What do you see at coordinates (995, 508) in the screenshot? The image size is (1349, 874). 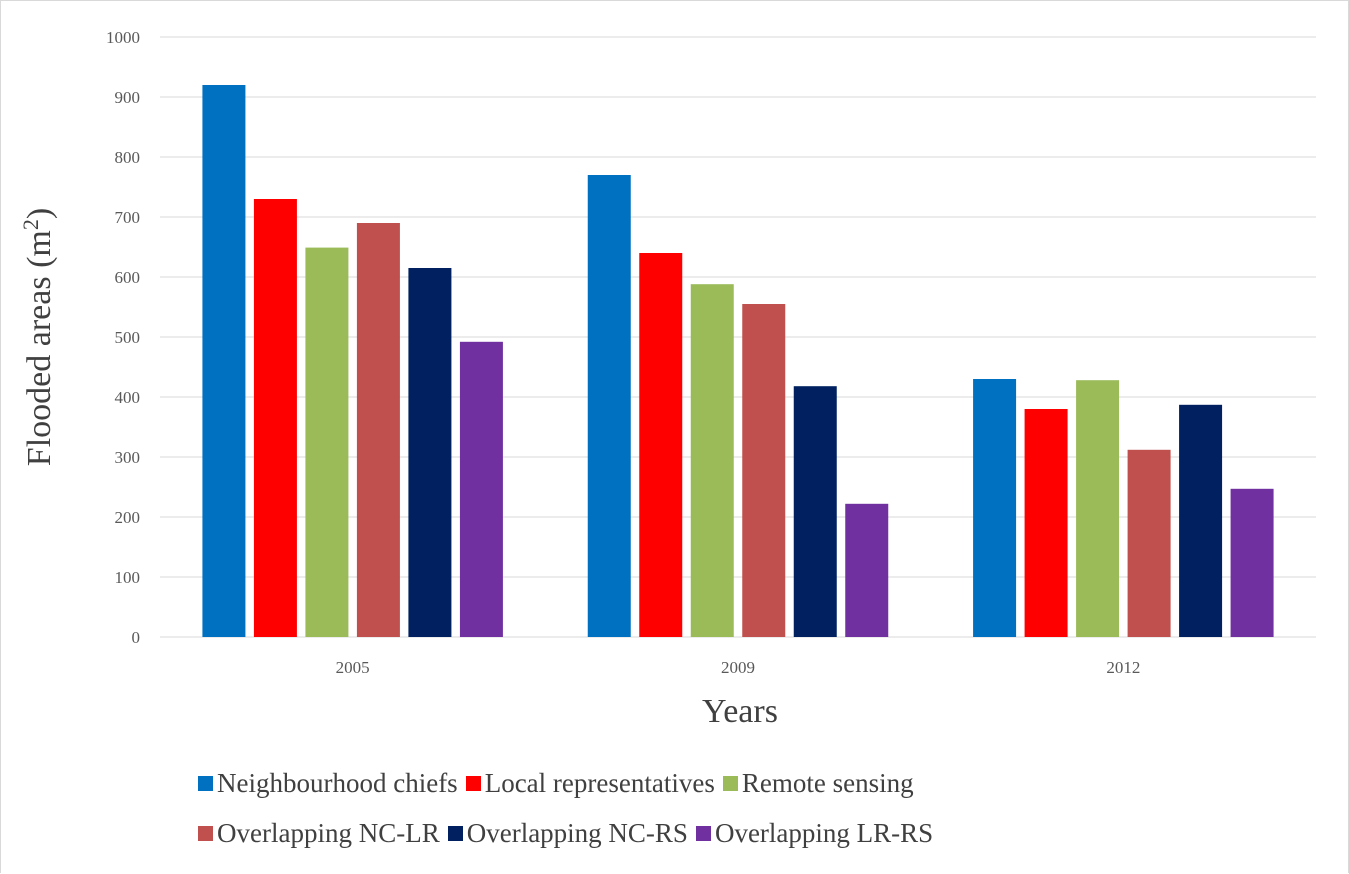 I see `bar-2012-neighbourhood-chiefs` at bounding box center [995, 508].